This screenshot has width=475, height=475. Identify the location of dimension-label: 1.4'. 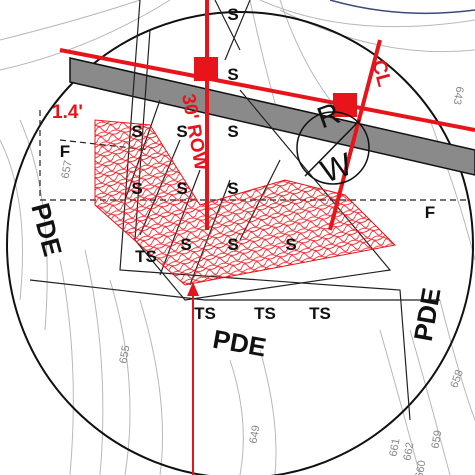
(67, 112).